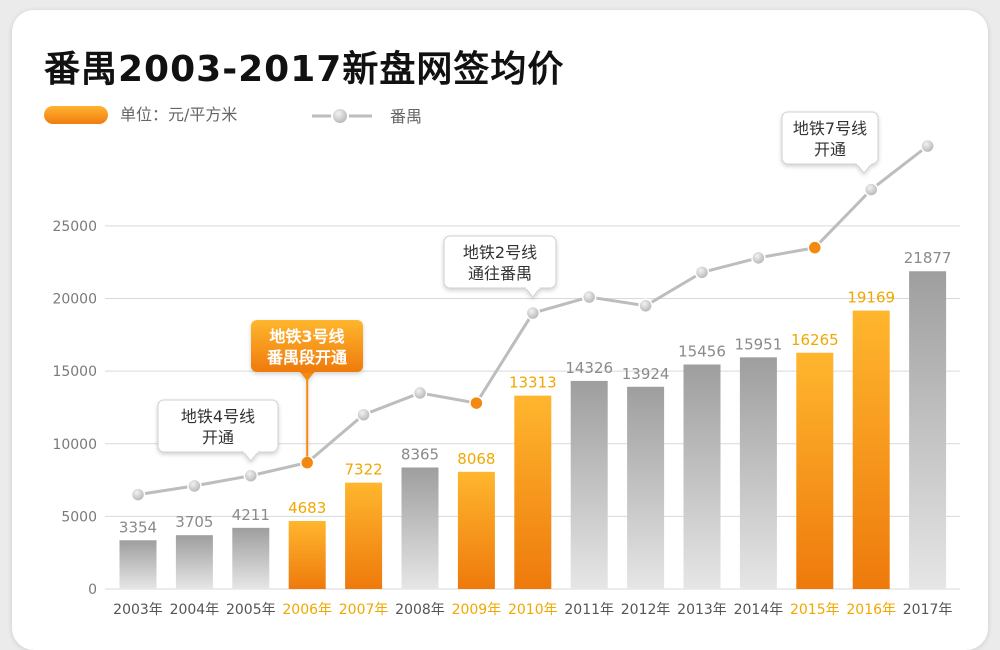 The height and width of the screenshot is (650, 1000). Describe the element at coordinates (364, 610) in the screenshot. I see `x-tick-label: 2007年` at that location.